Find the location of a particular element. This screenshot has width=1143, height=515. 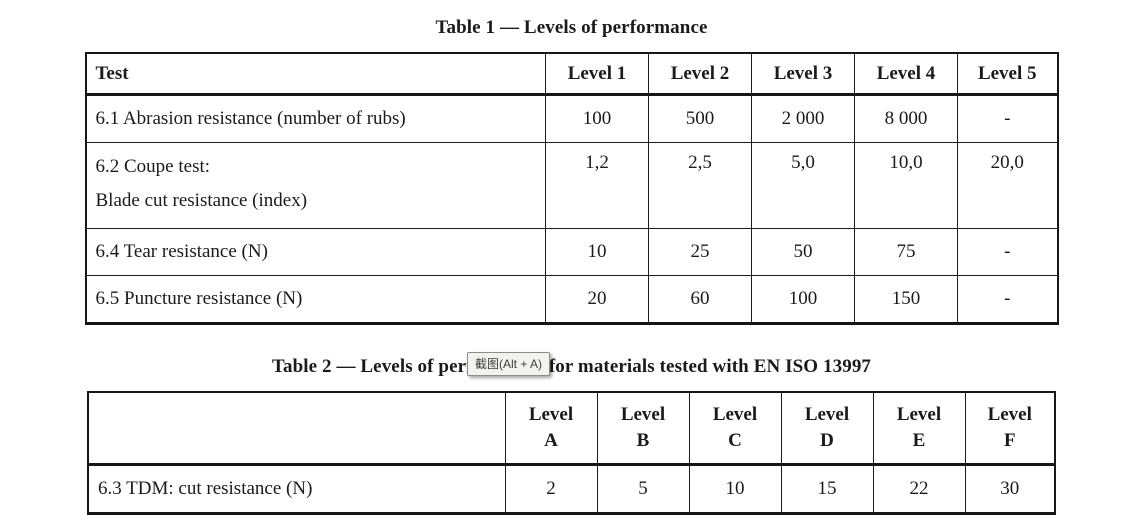

level-letter: E is located at coordinates (919, 440).